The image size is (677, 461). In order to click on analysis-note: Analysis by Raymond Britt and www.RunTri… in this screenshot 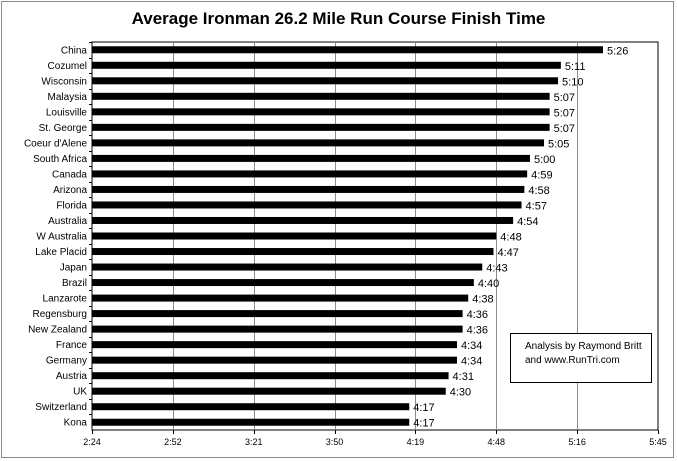, I will do `click(581, 358)`.